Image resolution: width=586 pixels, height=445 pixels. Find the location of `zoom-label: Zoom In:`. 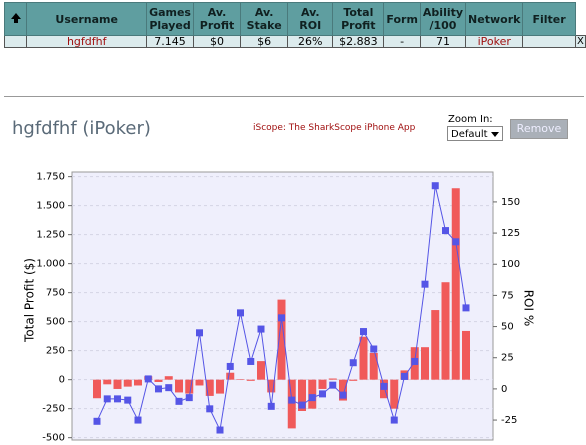

zoom-label: Zoom In: is located at coordinates (470, 119).